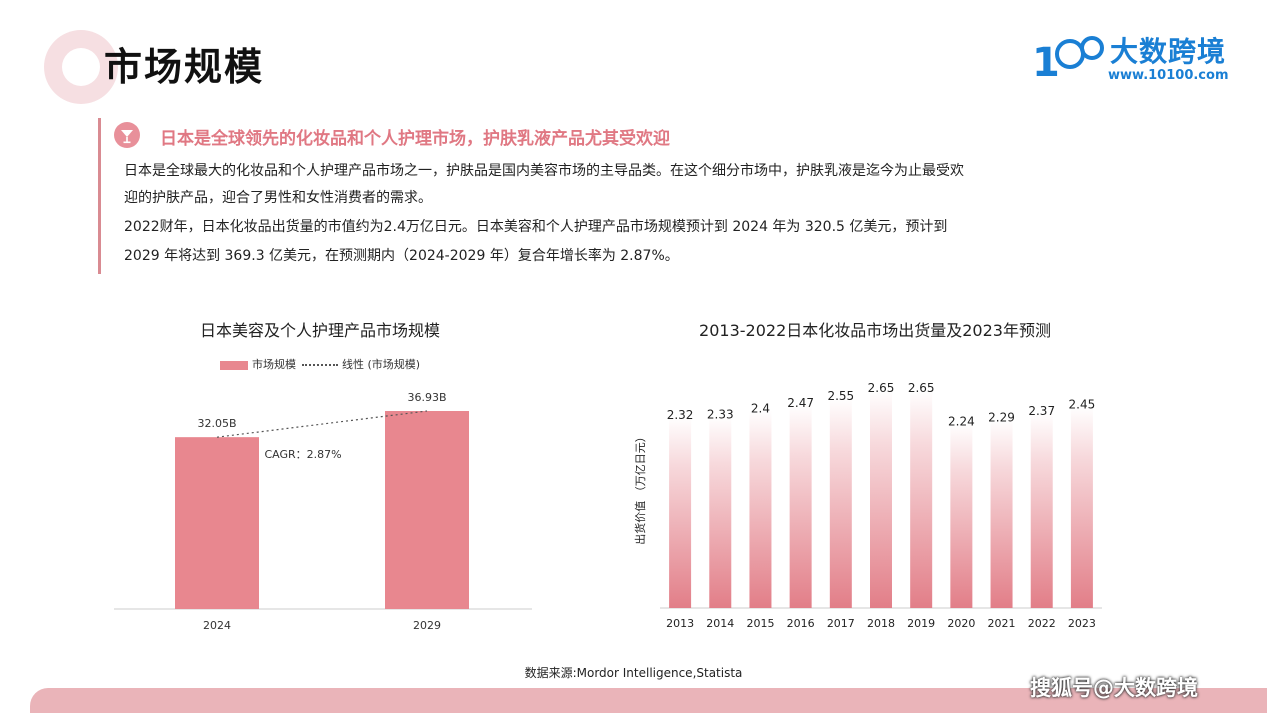 The width and height of the screenshot is (1267, 713). What do you see at coordinates (1068, 60) in the screenshot?
I see `logo-mark-icon: 1` at bounding box center [1068, 60].